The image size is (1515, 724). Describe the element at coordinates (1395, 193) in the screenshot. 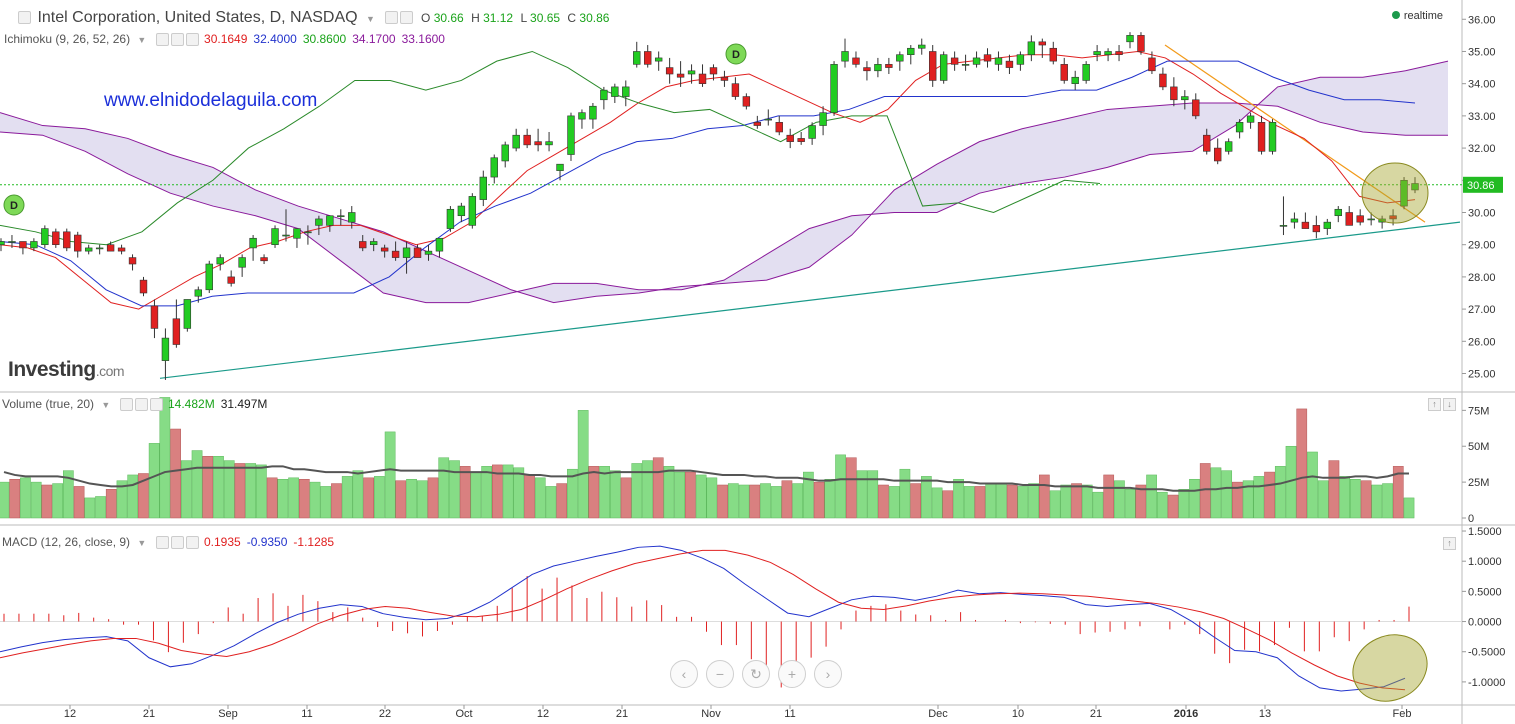

I see `highlight-ellipse` at that location.